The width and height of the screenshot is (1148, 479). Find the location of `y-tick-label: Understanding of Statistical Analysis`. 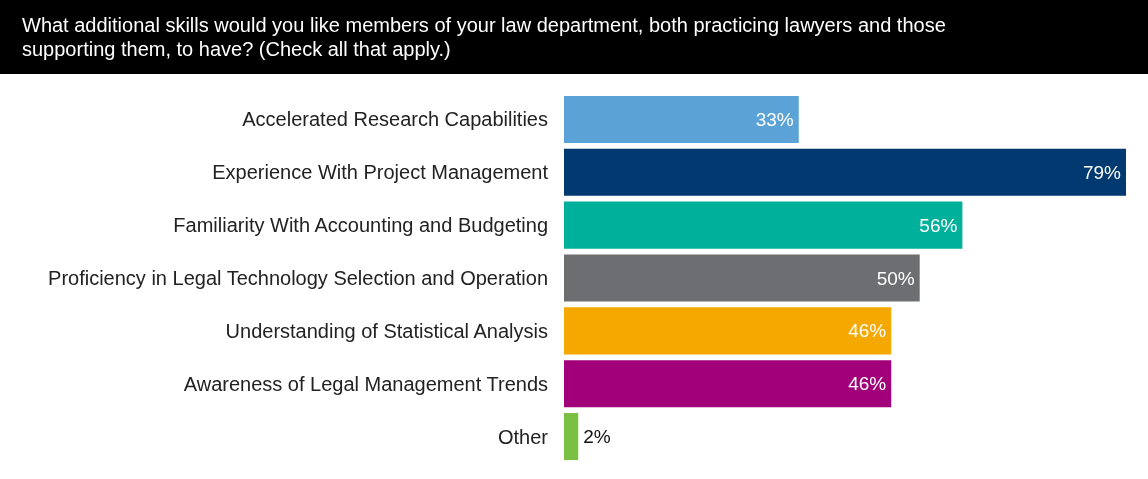

y-tick-label: Understanding of Statistical Analysis is located at coordinates (386, 330).